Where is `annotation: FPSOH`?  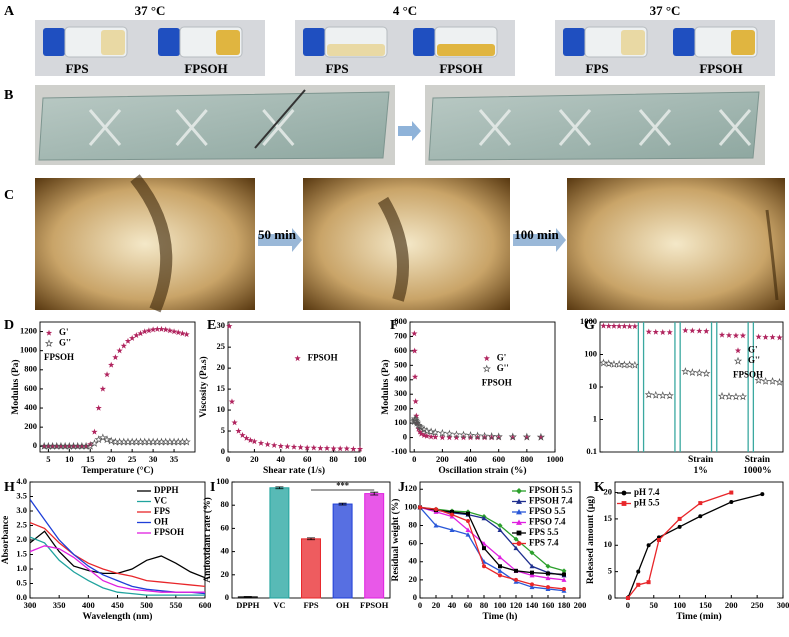 annotation: FPSOH is located at coordinates (497, 382).